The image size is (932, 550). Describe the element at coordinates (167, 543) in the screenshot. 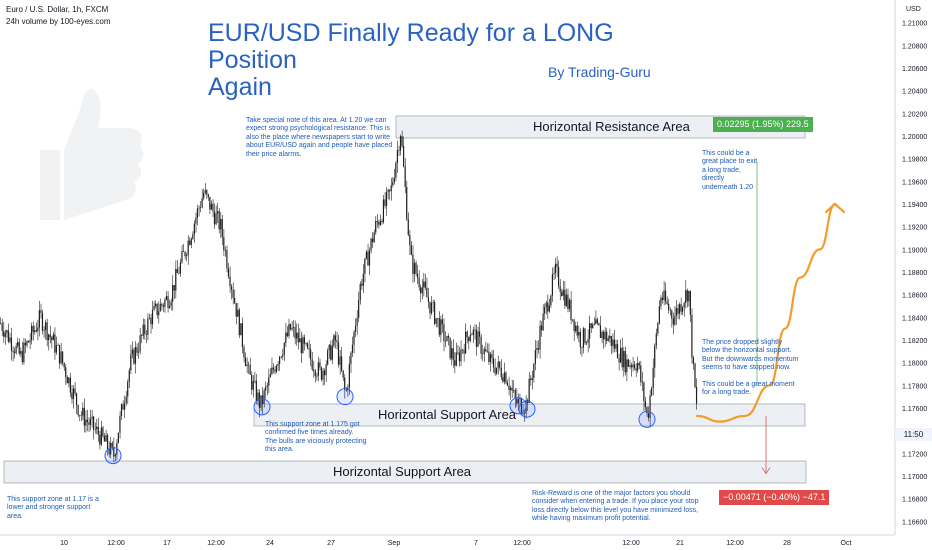

I see `time-tick-label: 17` at that location.